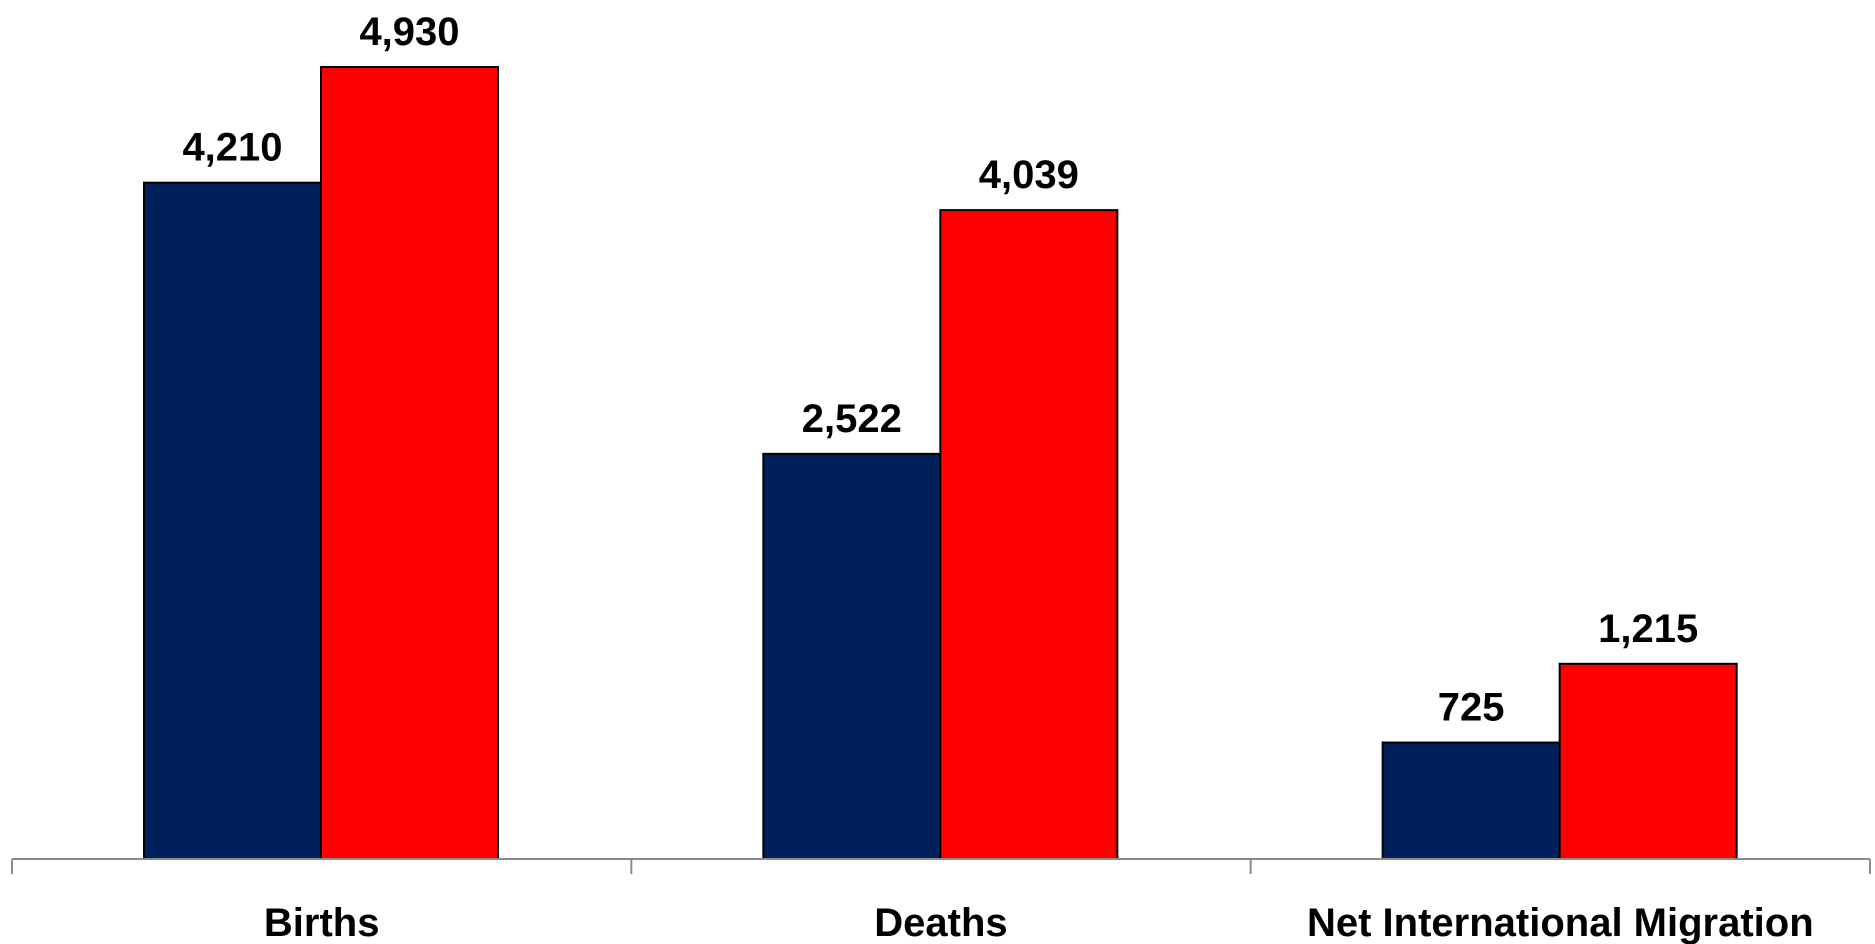 This screenshot has width=1875, height=944. Describe the element at coordinates (322, 922) in the screenshot. I see `x-tick-label-births: Births` at that location.